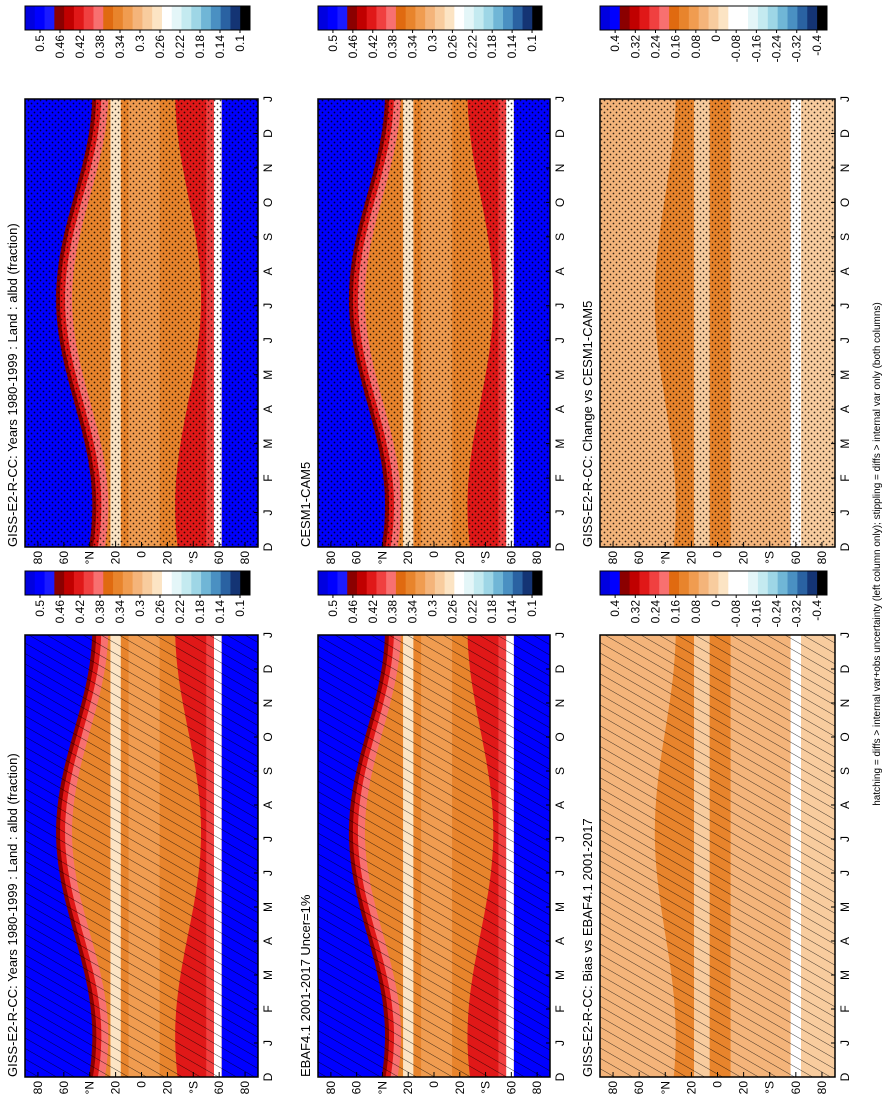  Describe the element at coordinates (140, 608) in the screenshot. I see `colorbar-label: 0.3` at that location.